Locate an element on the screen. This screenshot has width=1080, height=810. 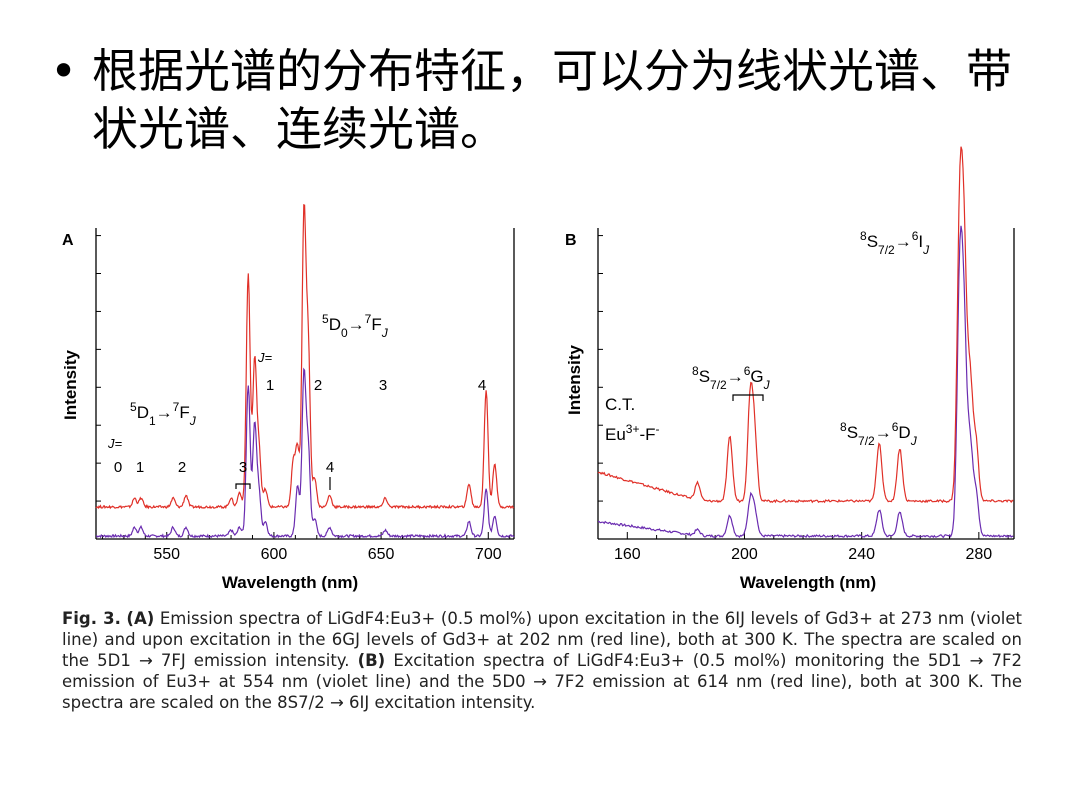
panel-a-axes is located at coordinates (305, 384).